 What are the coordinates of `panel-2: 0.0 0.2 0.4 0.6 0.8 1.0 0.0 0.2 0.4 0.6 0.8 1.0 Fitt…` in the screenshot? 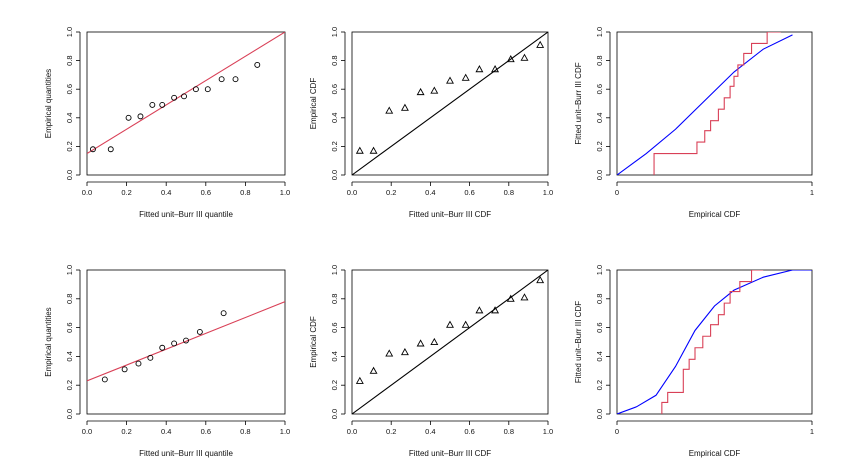 It's located at (431, 123).